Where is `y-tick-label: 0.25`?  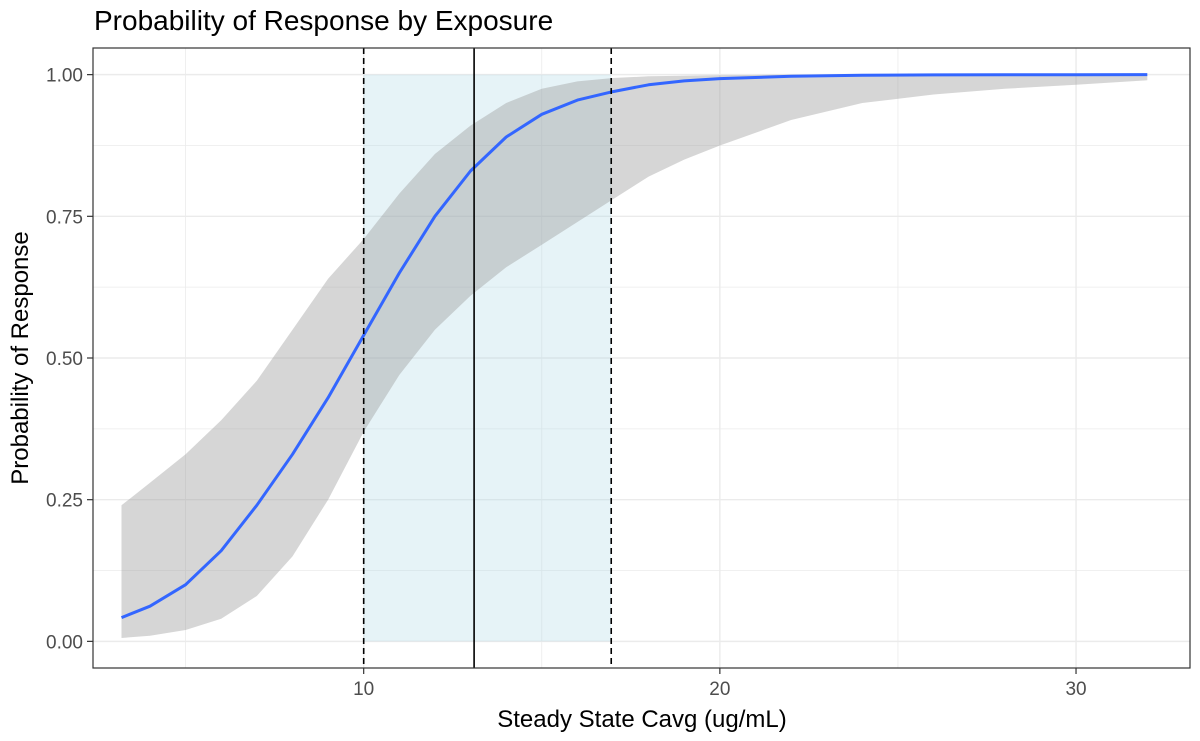
y-tick-label: 0.25 is located at coordinates (64, 501).